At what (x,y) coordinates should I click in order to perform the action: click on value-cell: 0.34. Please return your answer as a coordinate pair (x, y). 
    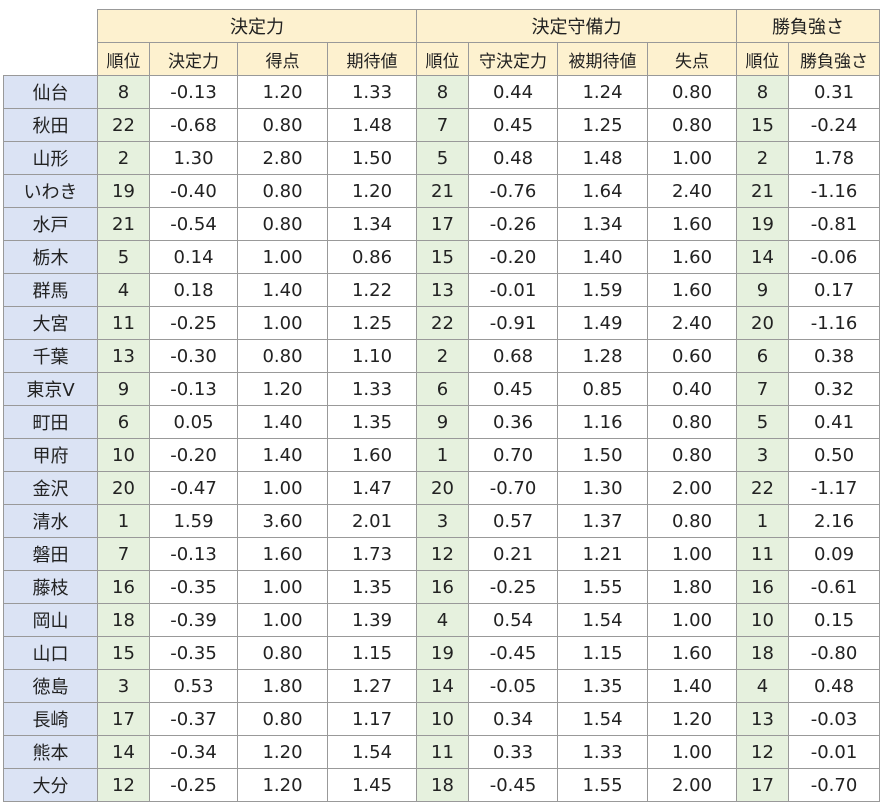
    Looking at the image, I should click on (513, 719).